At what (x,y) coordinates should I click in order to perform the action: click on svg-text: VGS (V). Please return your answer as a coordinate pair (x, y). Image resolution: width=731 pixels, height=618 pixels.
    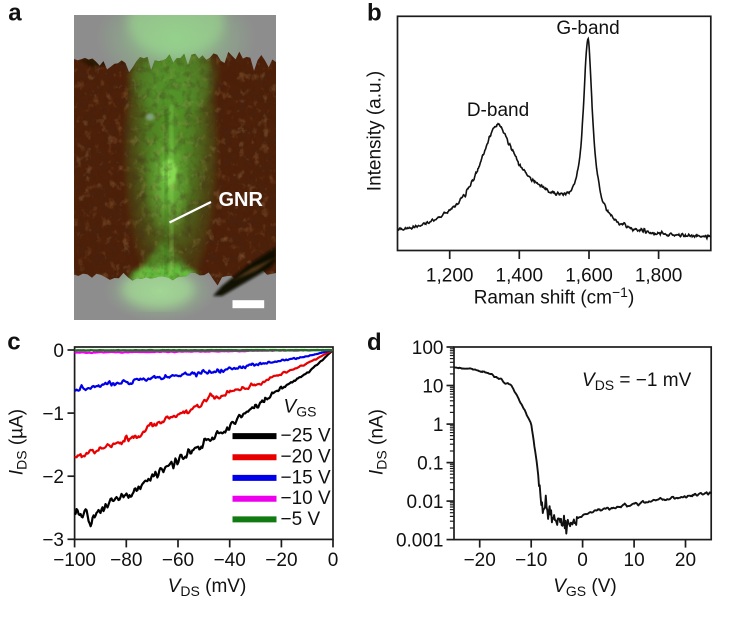
    Looking at the image, I should click on (585, 587).